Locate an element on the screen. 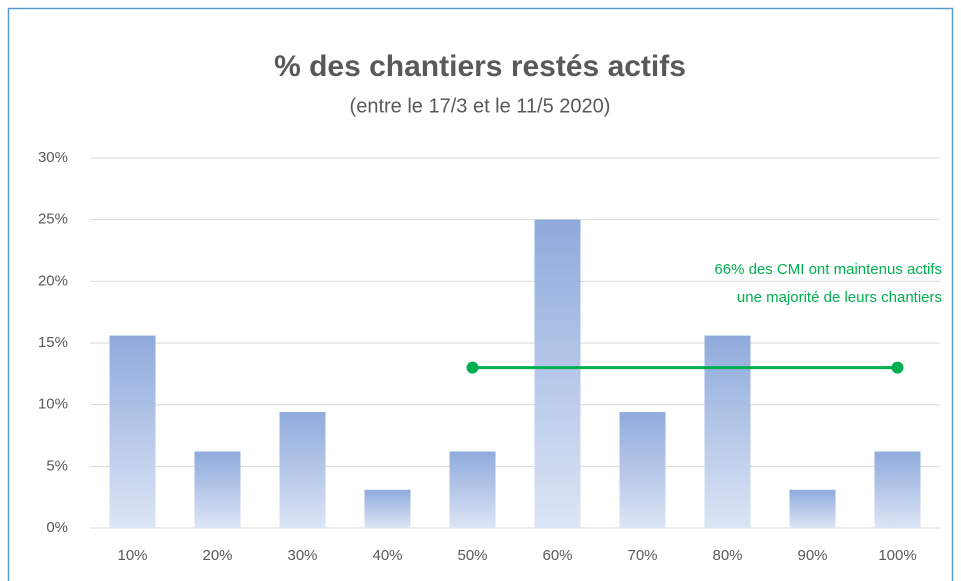  annotation-text: 66% des CMI ont maintenus actifs is located at coordinates (828, 269).